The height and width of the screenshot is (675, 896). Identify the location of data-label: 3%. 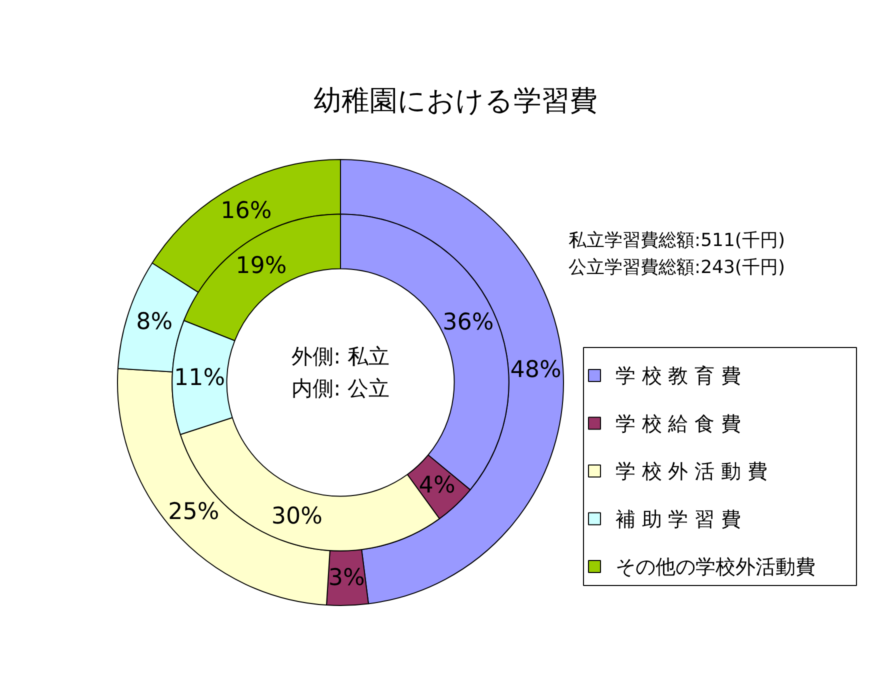
(346, 578).